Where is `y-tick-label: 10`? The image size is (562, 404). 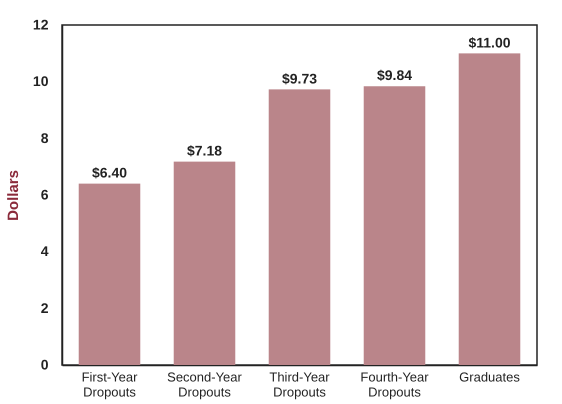
y-tick-label: 10 is located at coordinates (40, 81).